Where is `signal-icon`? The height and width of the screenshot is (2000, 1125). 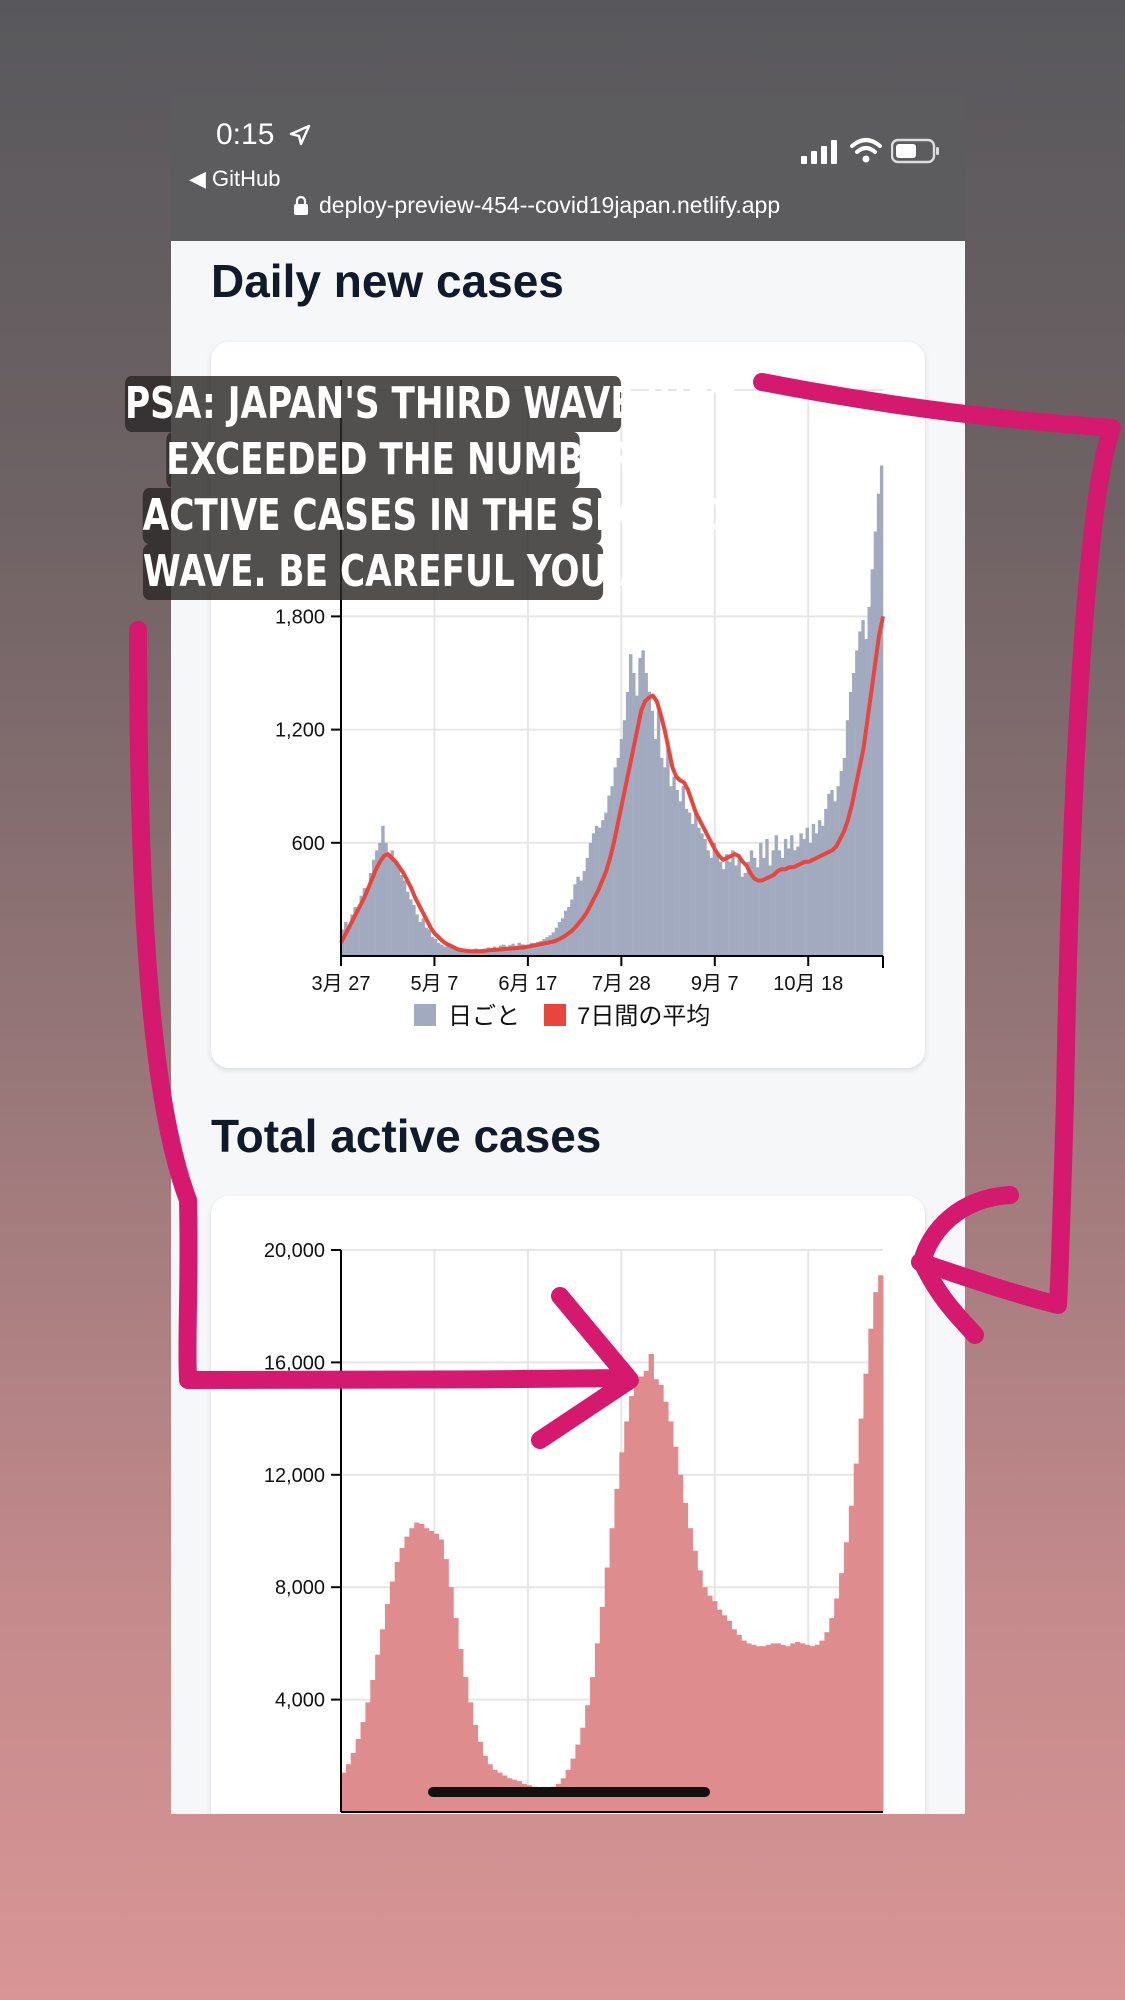
signal-icon is located at coordinates (819, 152).